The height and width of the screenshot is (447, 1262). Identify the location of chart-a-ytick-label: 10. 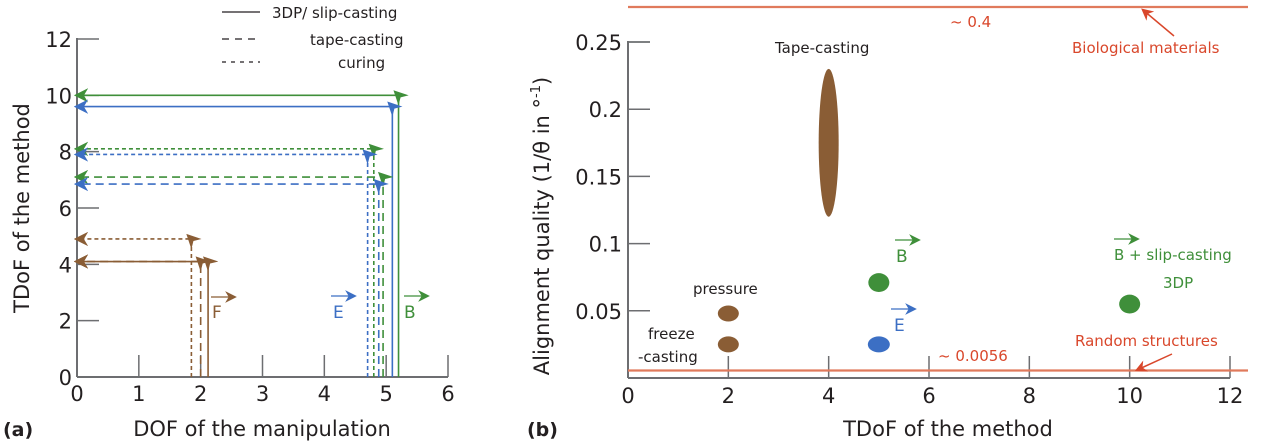
(58, 96).